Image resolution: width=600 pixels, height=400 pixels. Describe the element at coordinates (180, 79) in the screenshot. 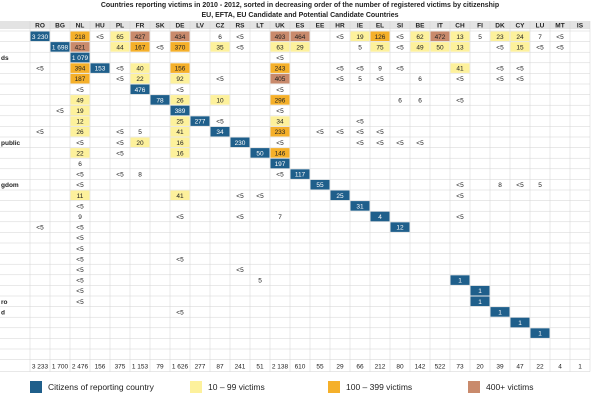

I see `cell-value: 92` at that location.